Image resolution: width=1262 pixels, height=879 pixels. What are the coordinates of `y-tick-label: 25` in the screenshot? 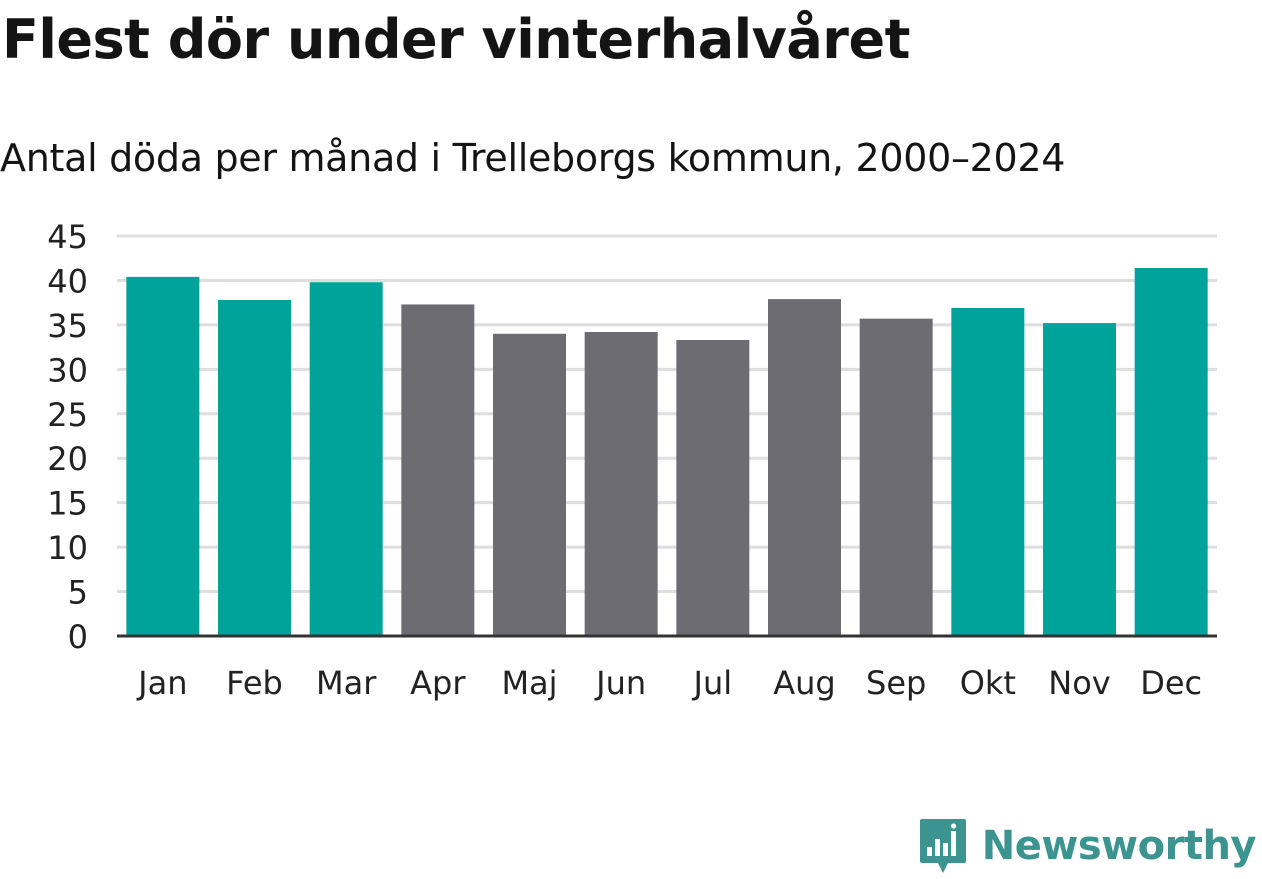 It's located at (67, 415).